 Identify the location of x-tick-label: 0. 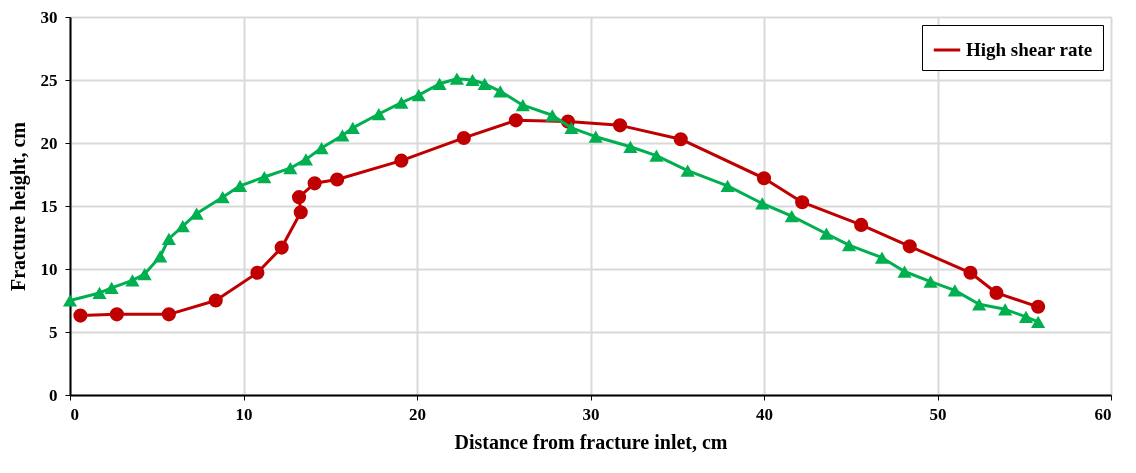
(74, 414).